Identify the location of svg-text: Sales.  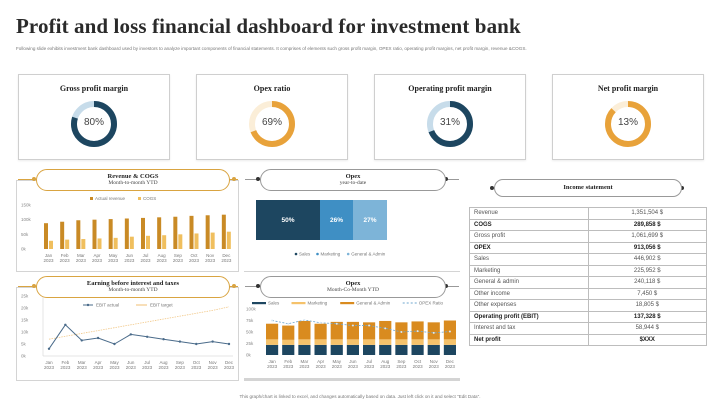
(305, 254).